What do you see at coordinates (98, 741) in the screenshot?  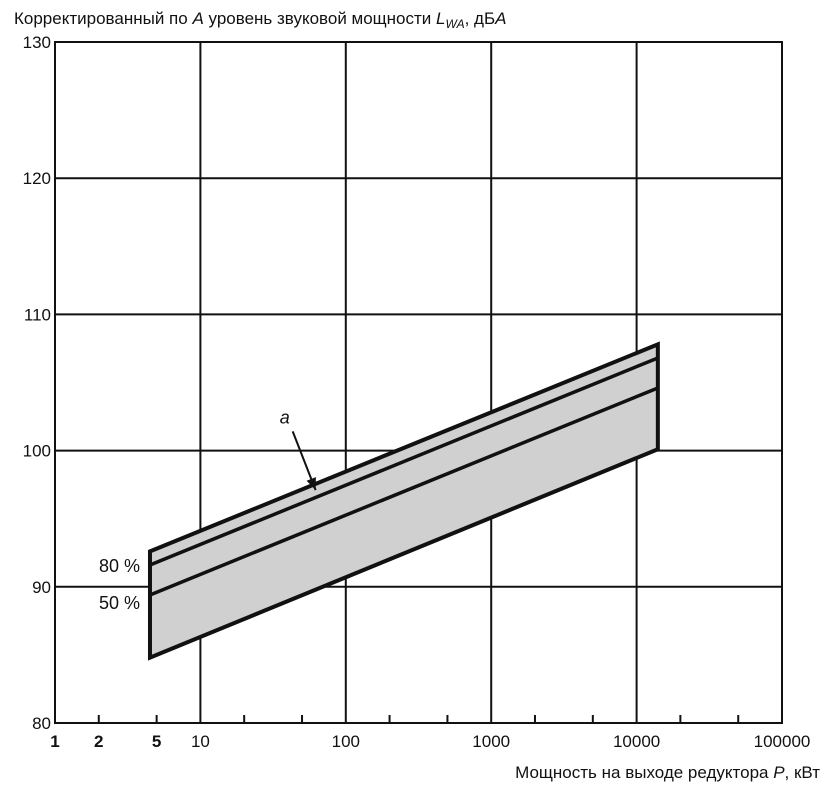 I see `x-tick-label: 2` at bounding box center [98, 741].